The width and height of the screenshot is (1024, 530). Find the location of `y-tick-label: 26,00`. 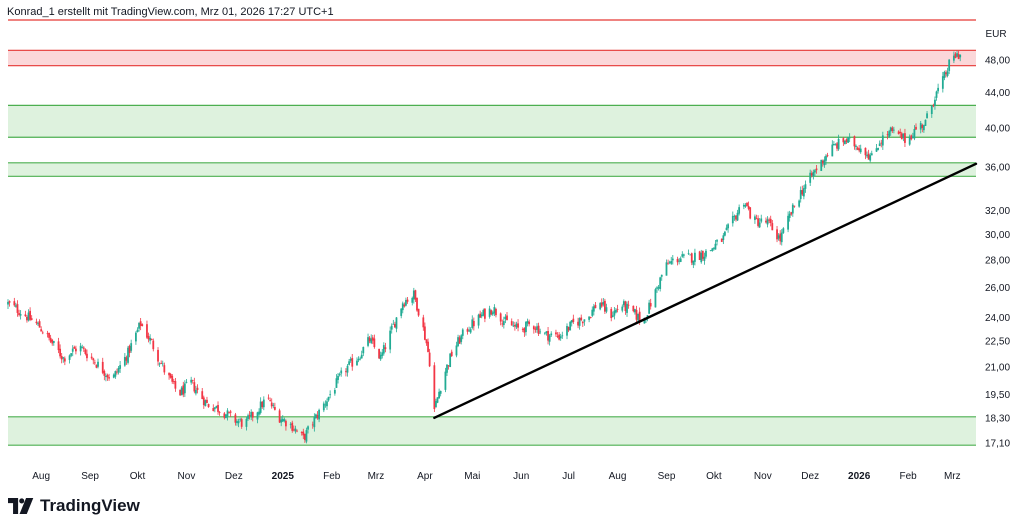

y-tick-label: 26,00 is located at coordinates (997, 288).